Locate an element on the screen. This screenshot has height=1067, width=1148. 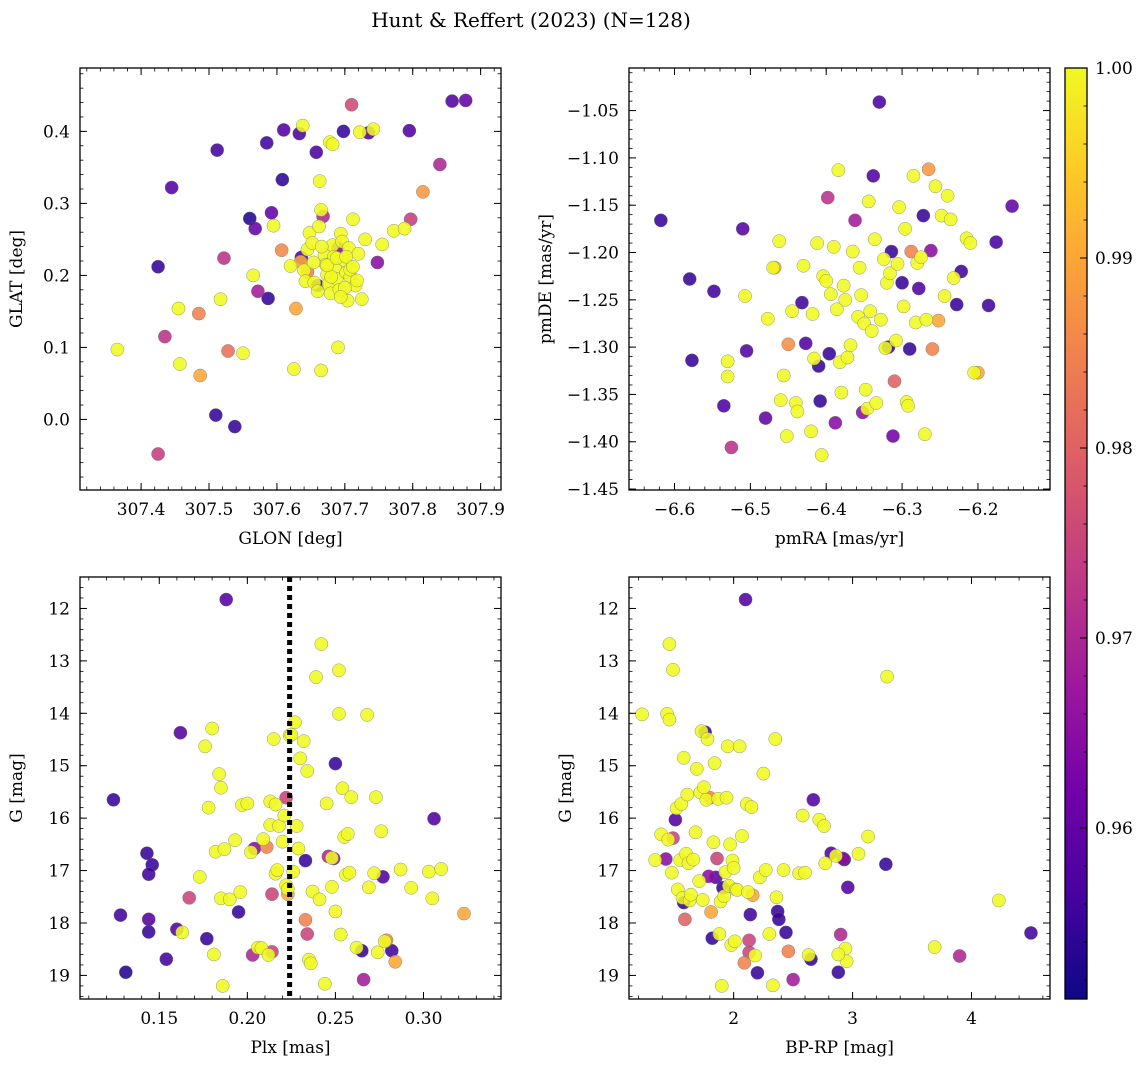
y-tick-label: −1.10 is located at coordinates (593, 159).